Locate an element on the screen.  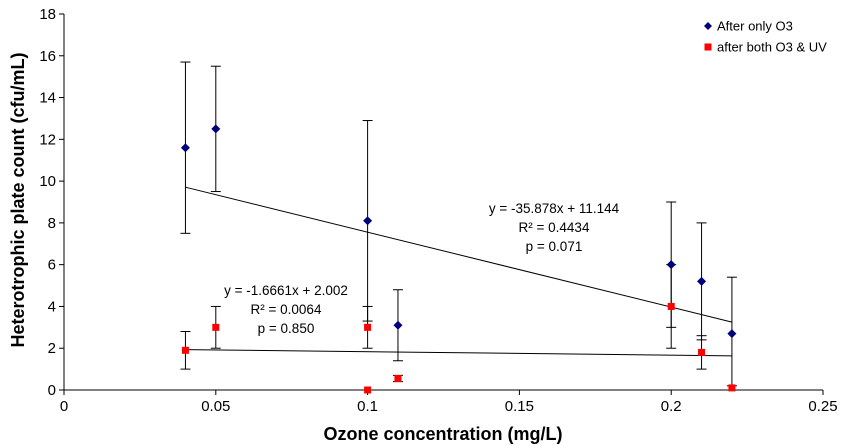
regression-equation: y = -1.6661x + 2.002 is located at coordinates (286, 290).